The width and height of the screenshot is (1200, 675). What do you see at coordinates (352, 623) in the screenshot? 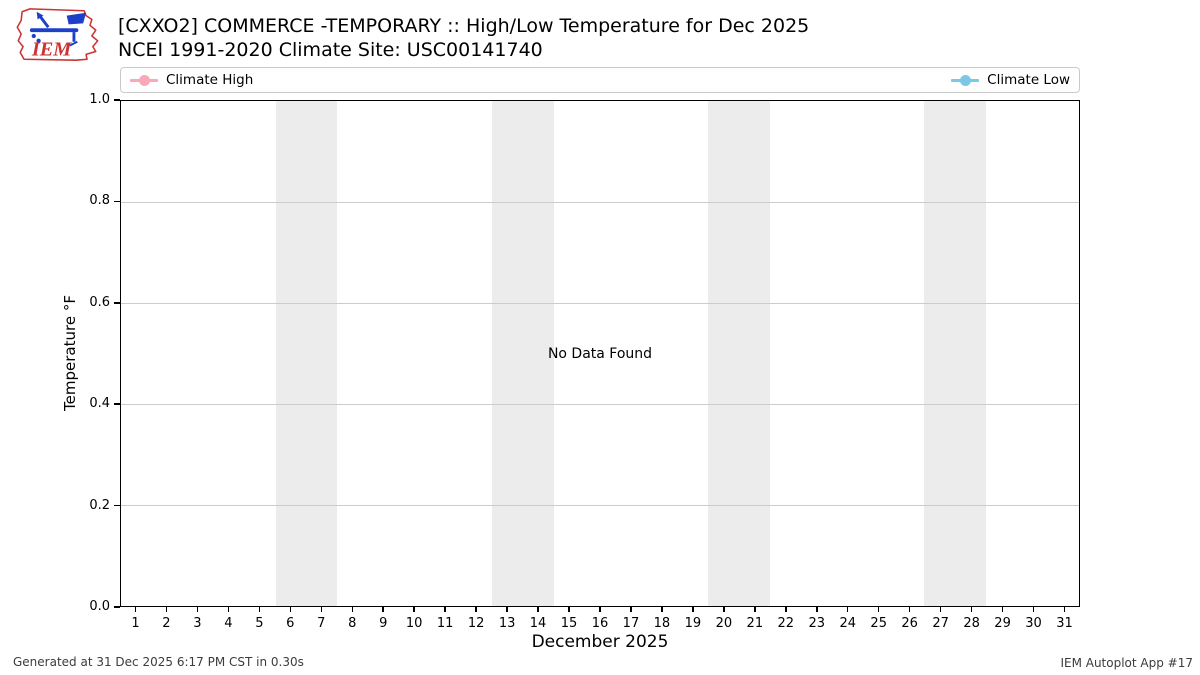
I see `x-tick-label: 8` at bounding box center [352, 623].